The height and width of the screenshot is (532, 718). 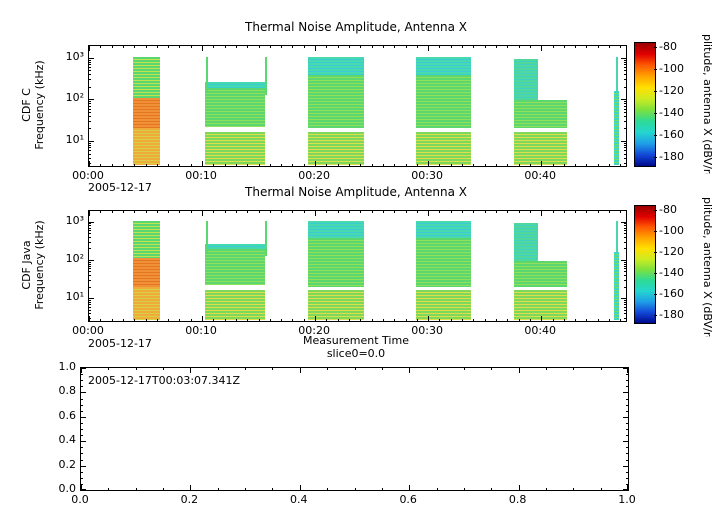 I want to click on panel2-colorbar, so click(x=645, y=264).